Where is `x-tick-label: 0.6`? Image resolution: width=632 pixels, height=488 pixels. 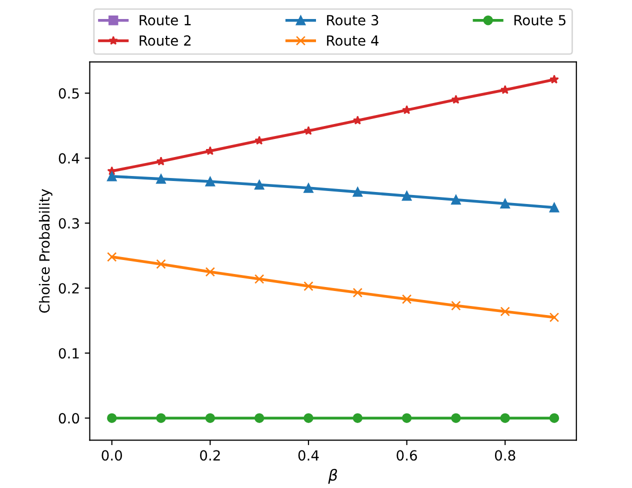
x-tick-label: 0.6 is located at coordinates (406, 455).